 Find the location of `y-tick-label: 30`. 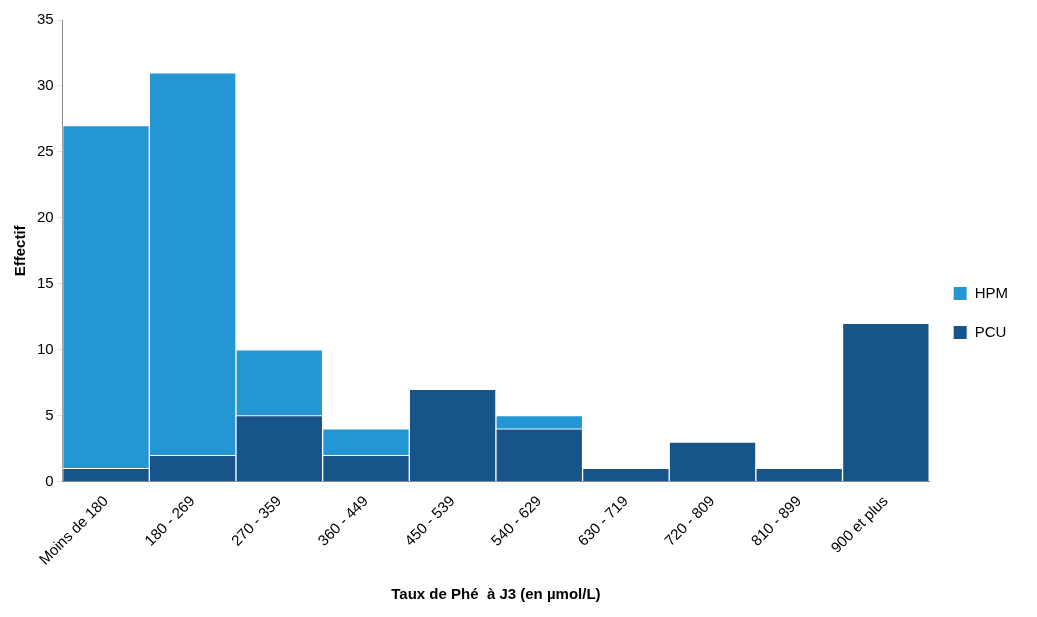

y-tick-label: 30 is located at coordinates (45, 85).